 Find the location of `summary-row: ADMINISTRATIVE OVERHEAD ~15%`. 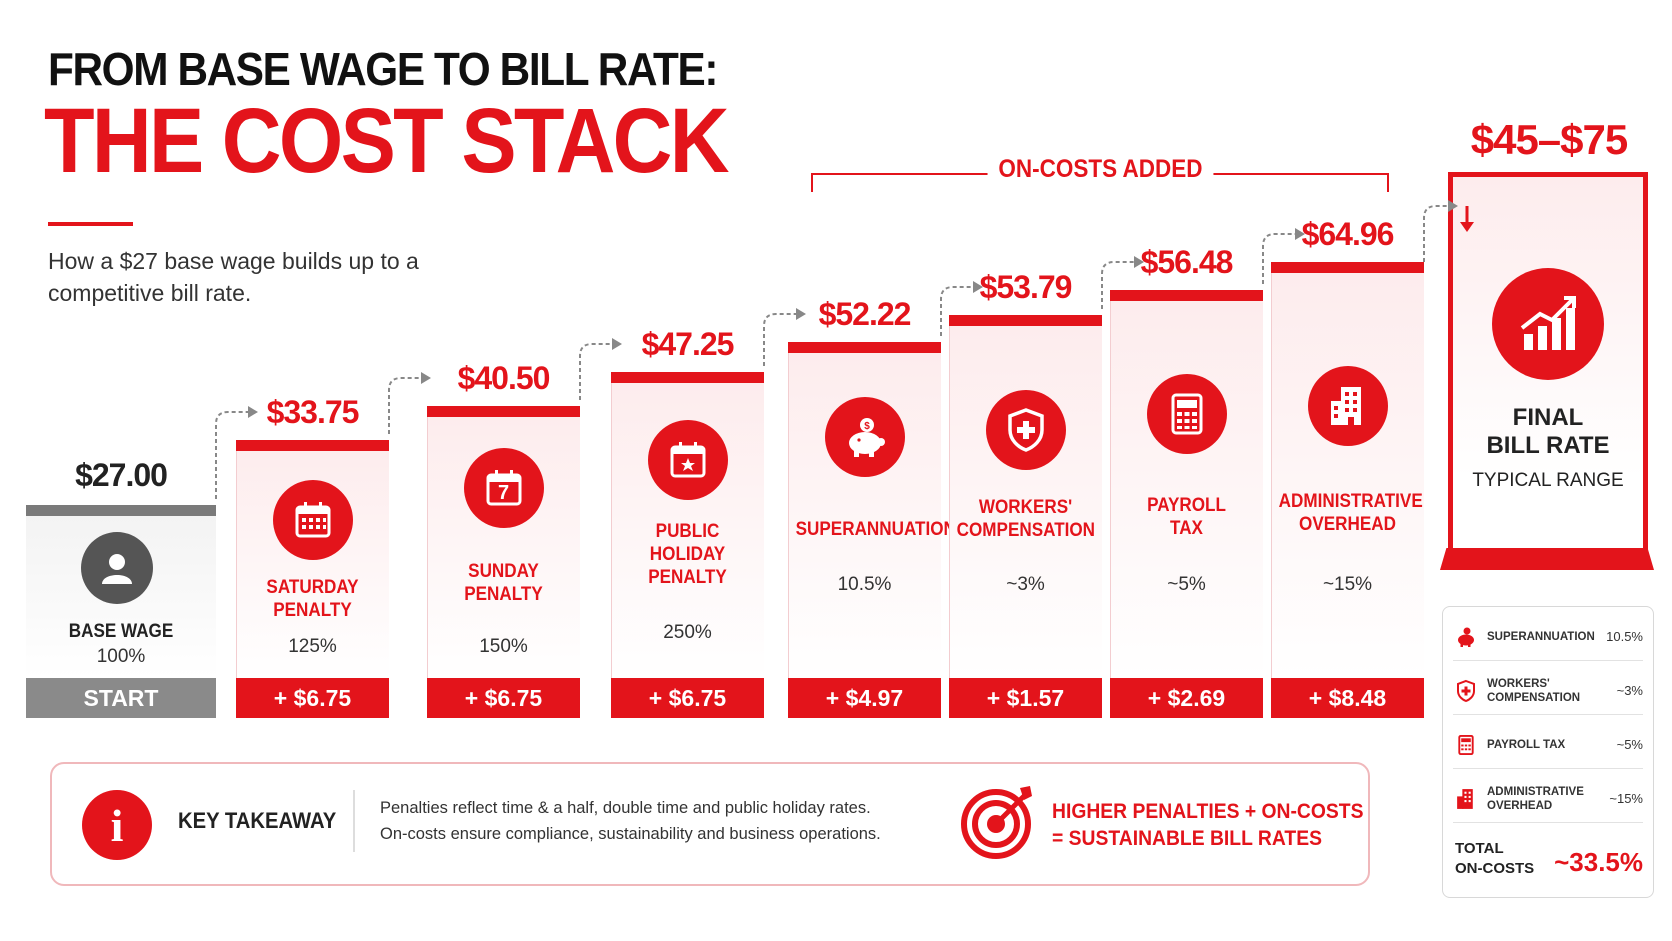

summary-row: ADMINISTRATIVE OVERHEAD ~15% is located at coordinates (1548, 799).